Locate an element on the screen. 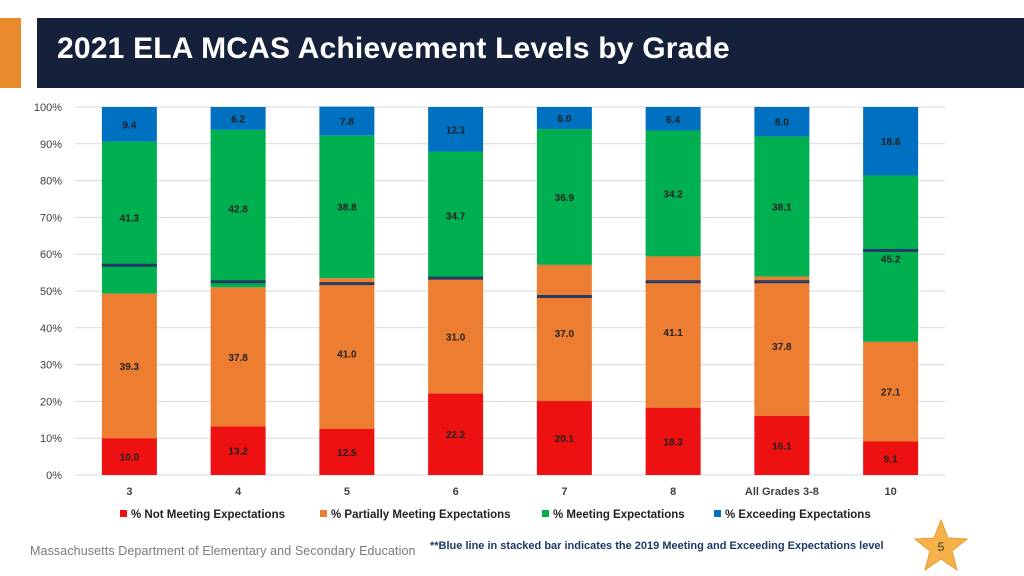 The width and height of the screenshot is (1024, 576). data-label: 41.0 is located at coordinates (347, 355).